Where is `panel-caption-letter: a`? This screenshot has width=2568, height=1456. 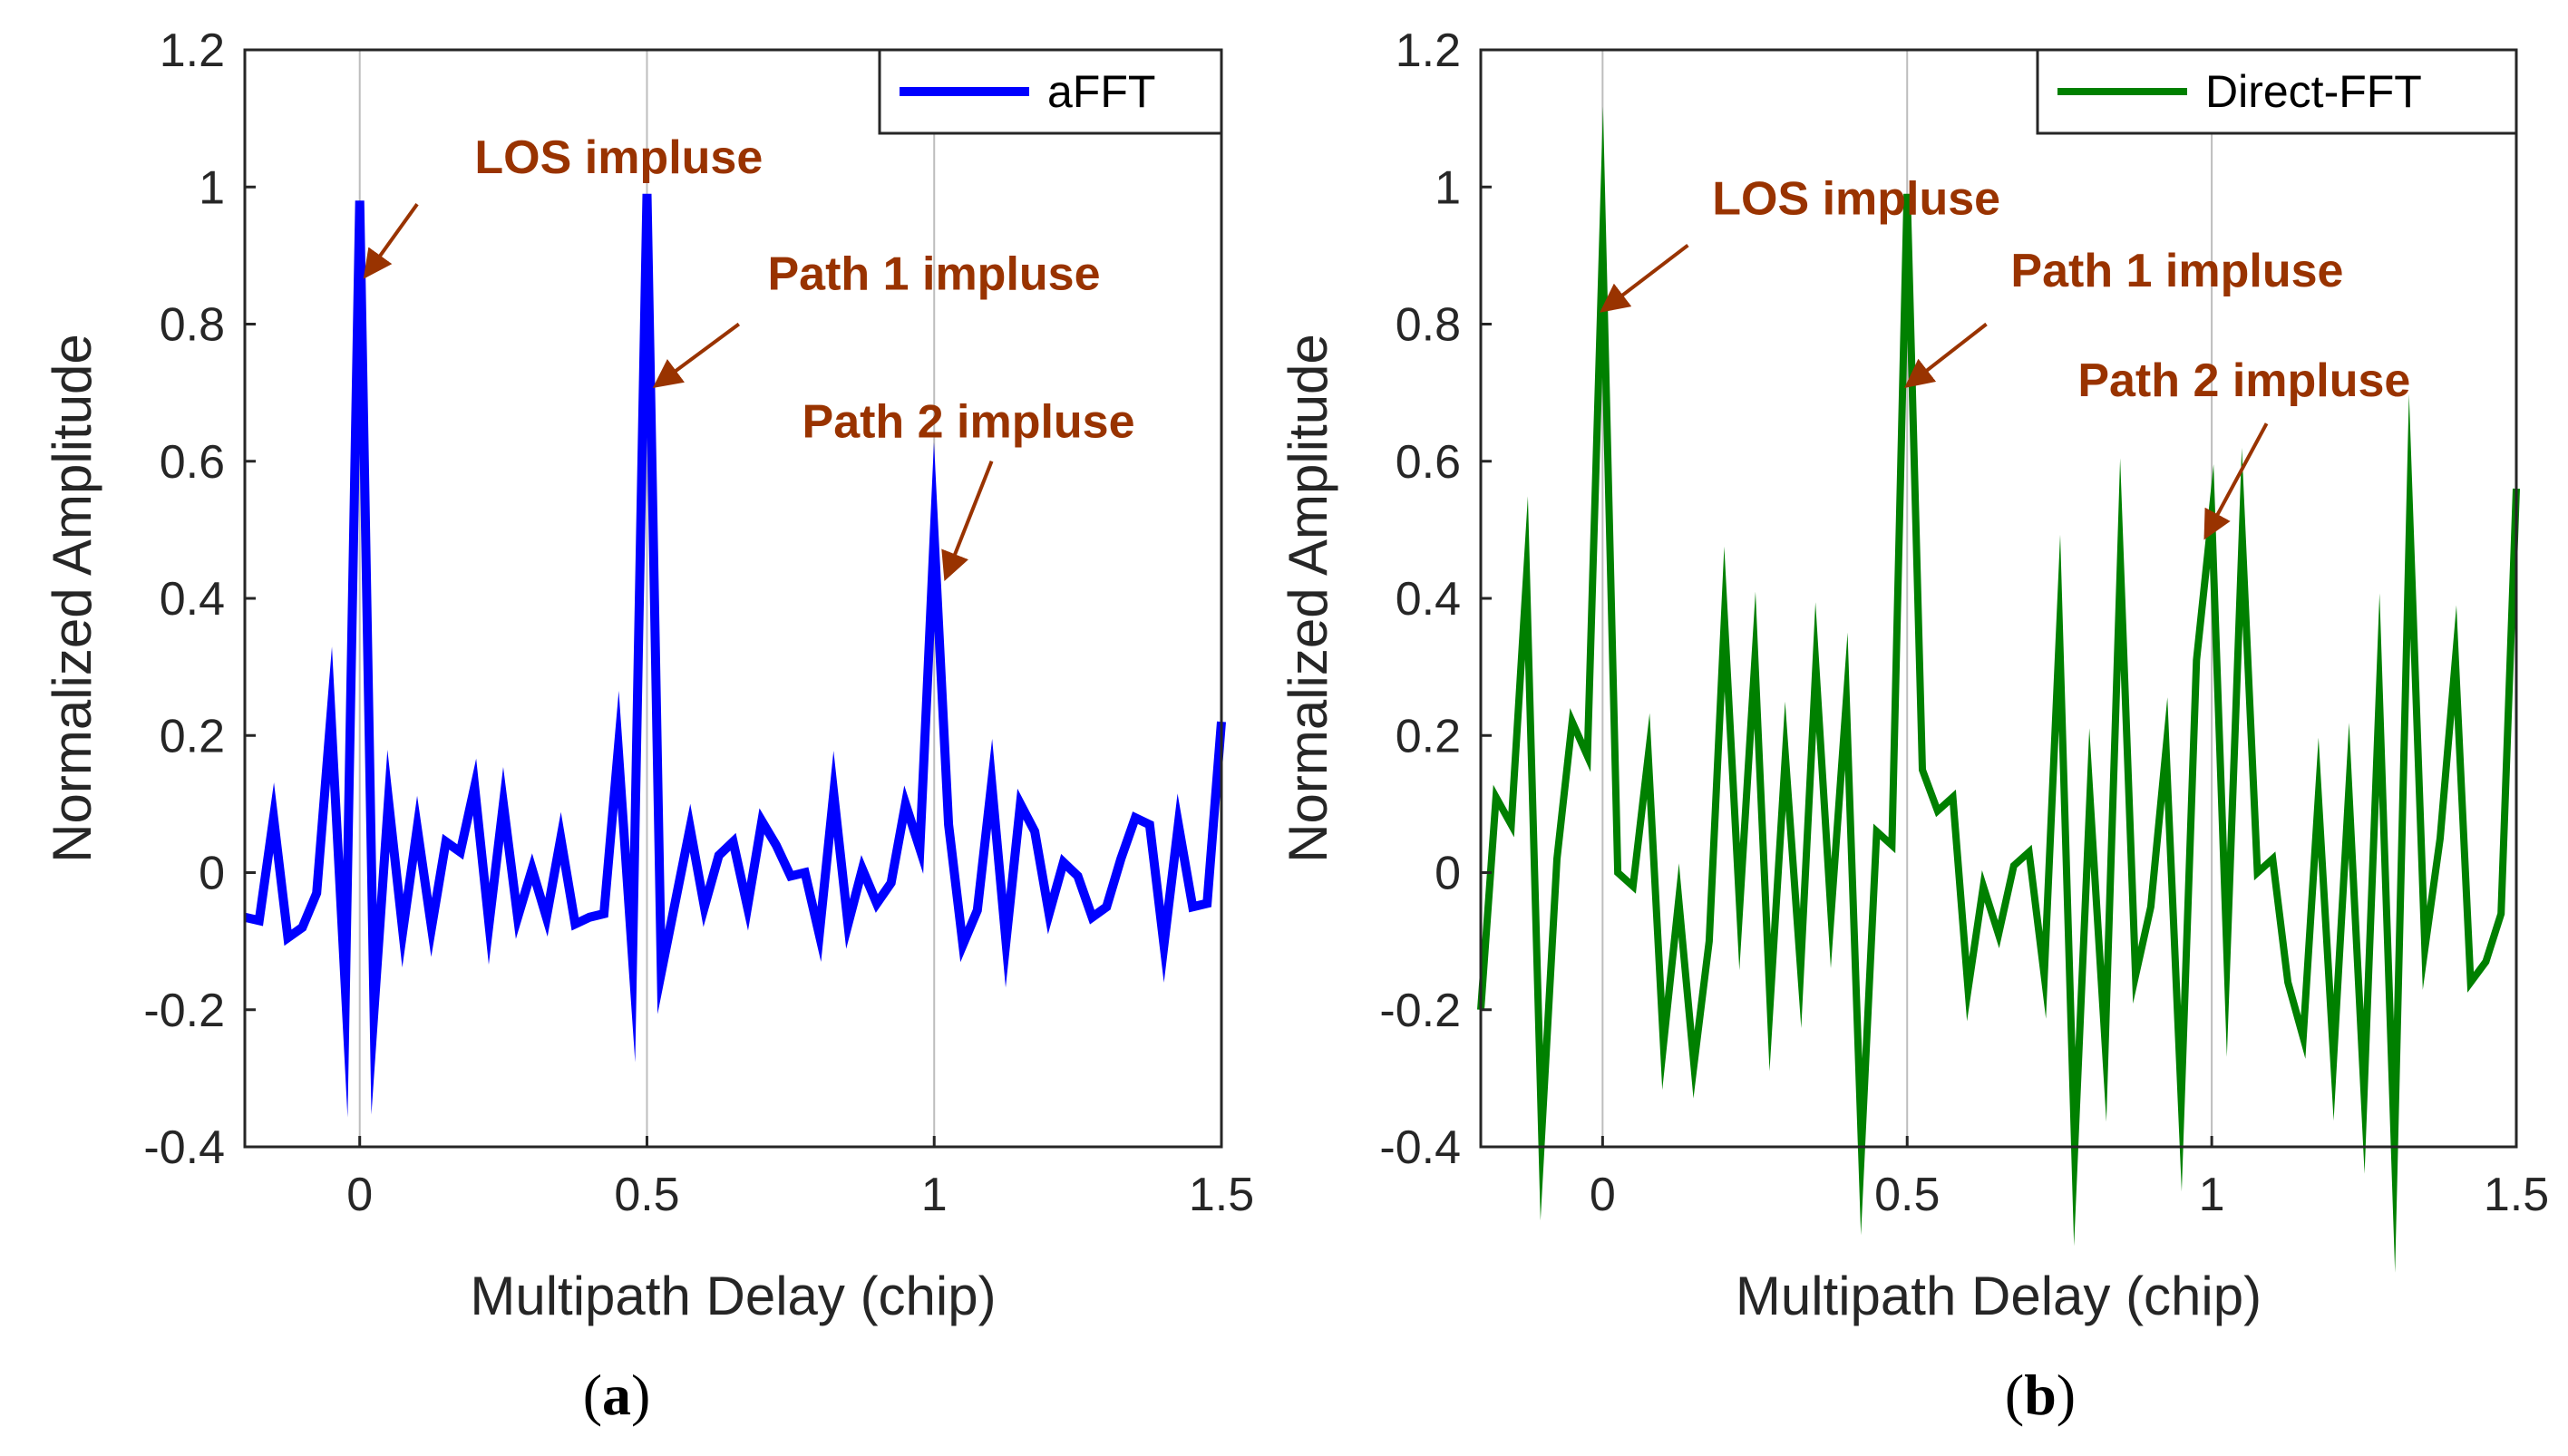
panel-caption-letter: a is located at coordinates (616, 1395).